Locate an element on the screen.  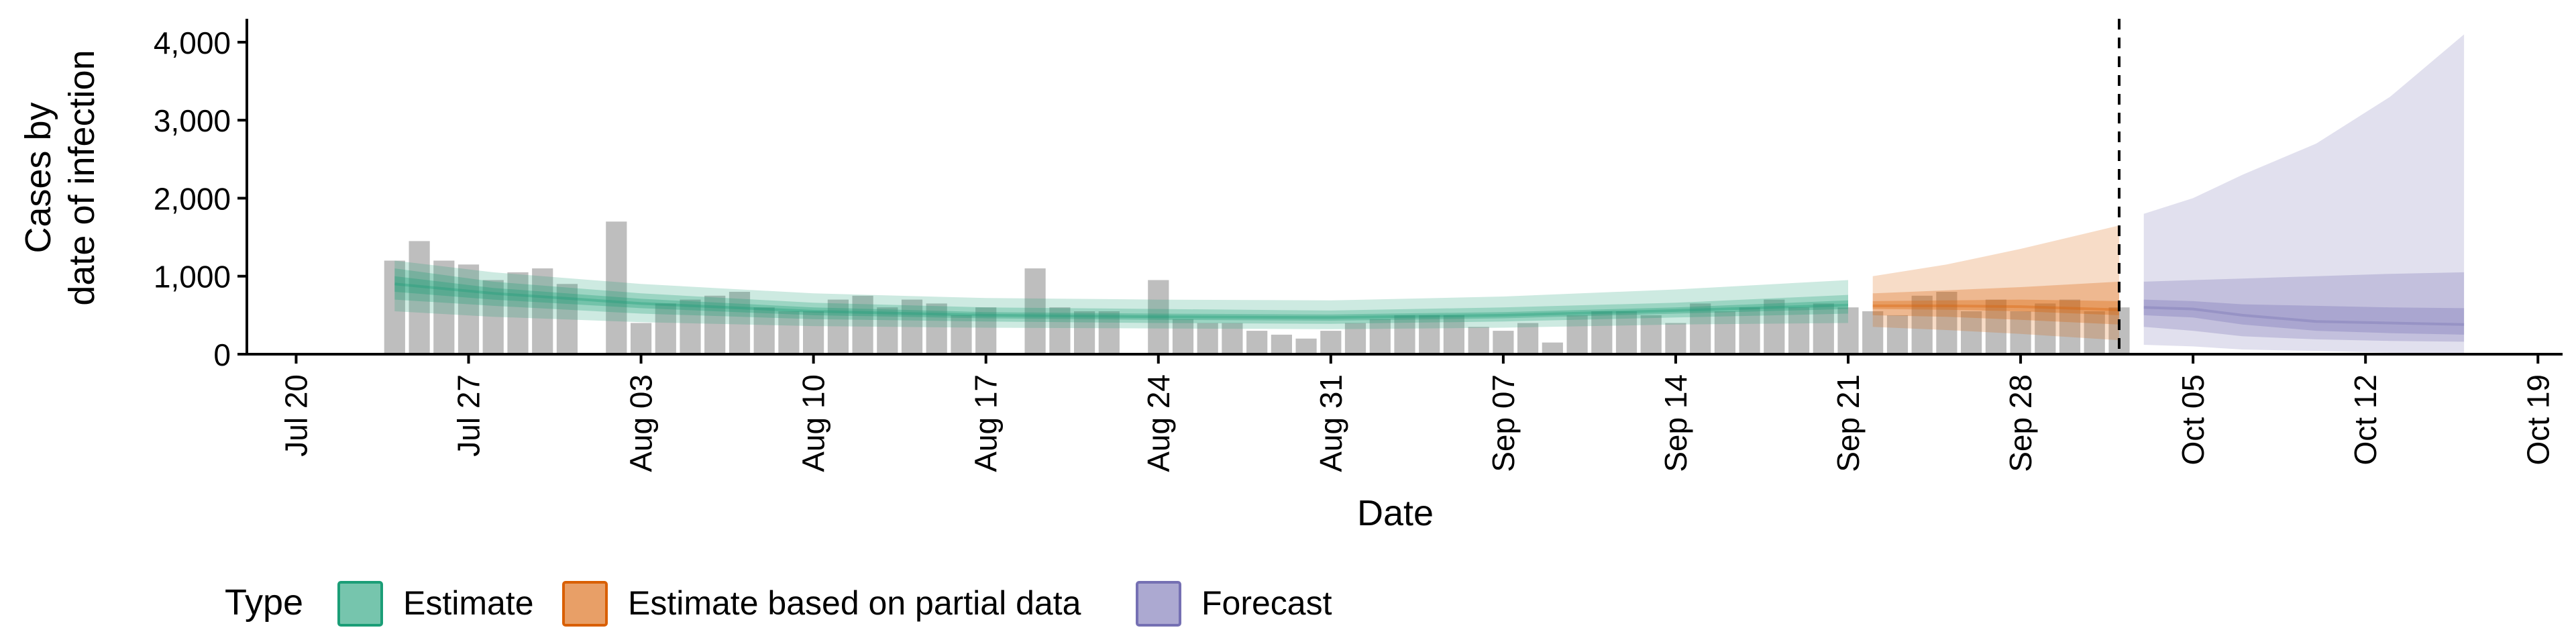
y-tick-label: 3,000 is located at coordinates (192, 120).